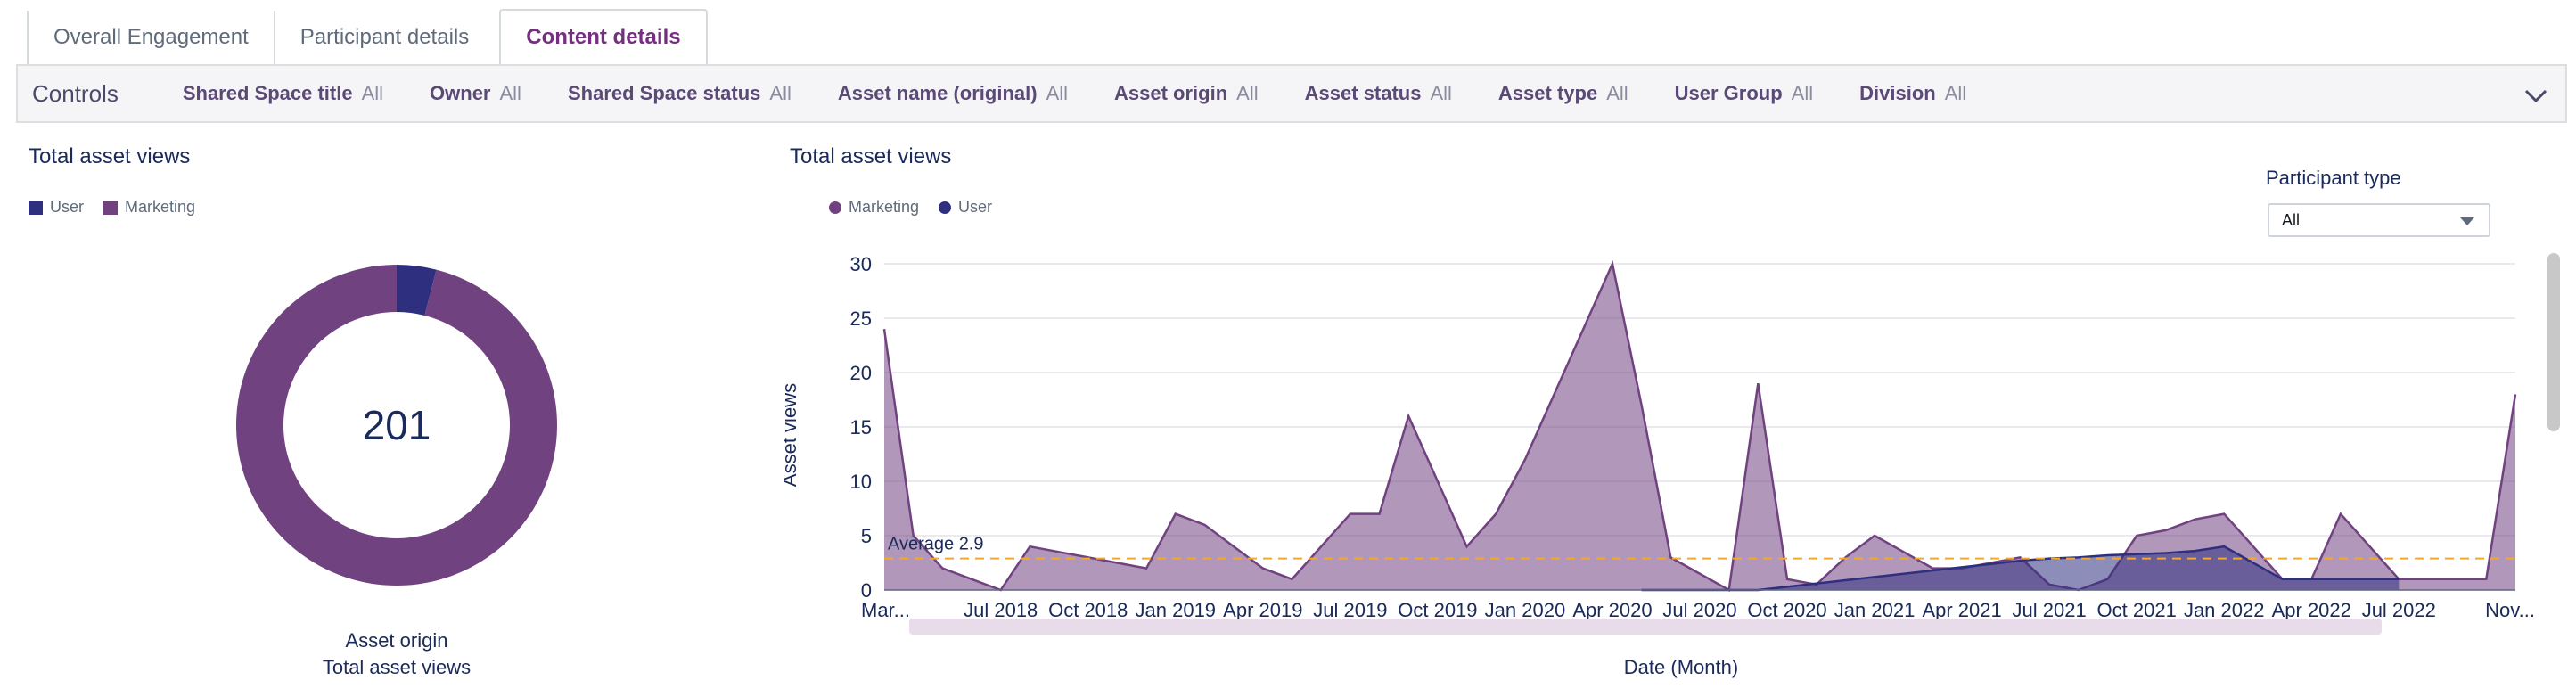 This screenshot has height=697, width=2576. What do you see at coordinates (1875, 610) in the screenshot?
I see `x-tick-label: Jan 2021` at bounding box center [1875, 610].